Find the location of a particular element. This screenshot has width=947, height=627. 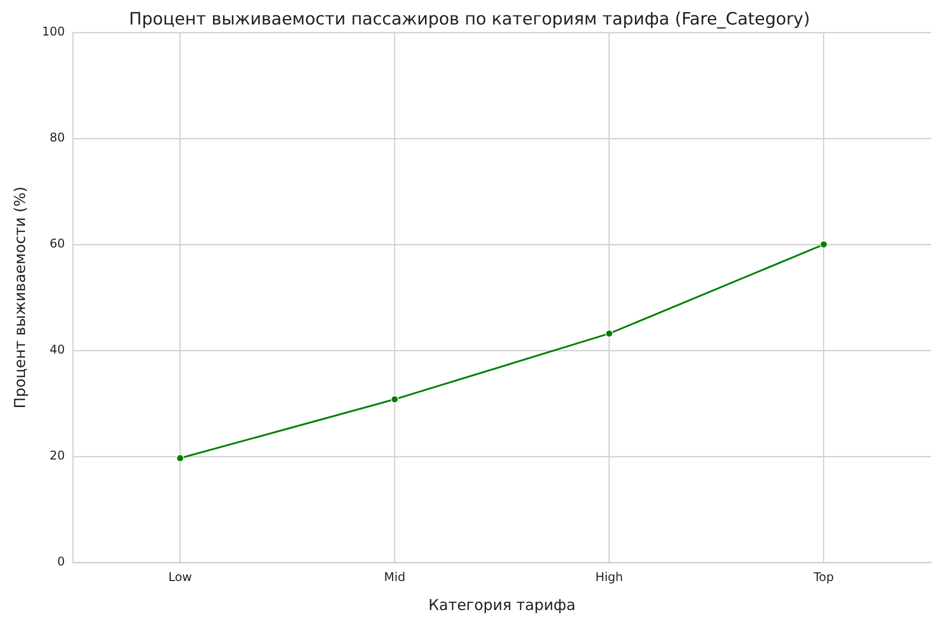

y-tick-label: 20 is located at coordinates (57, 455).